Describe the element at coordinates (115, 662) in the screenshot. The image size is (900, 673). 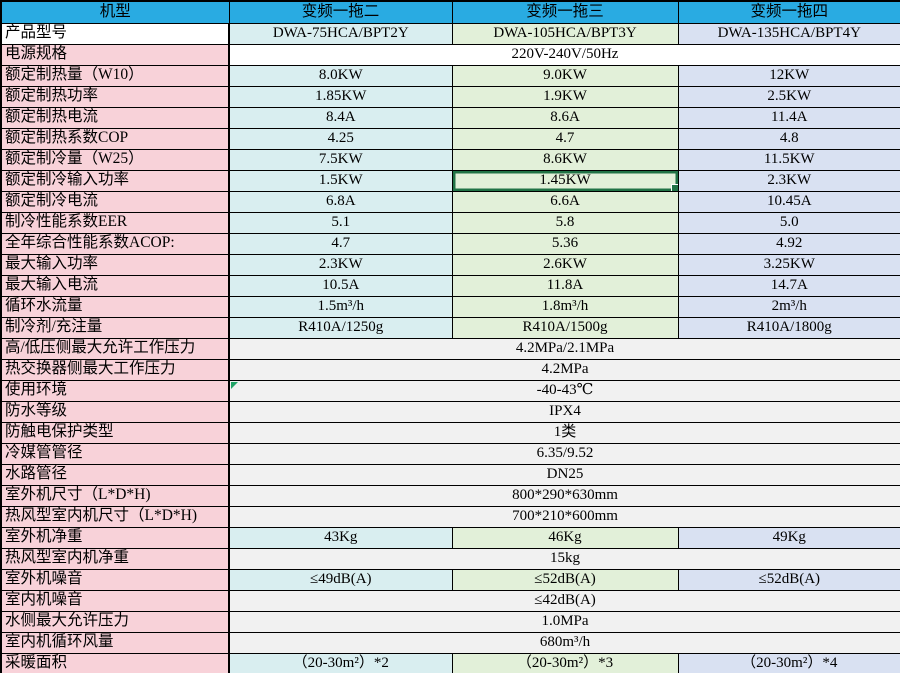
I see `row-label-cell: 采暖面积` at that location.